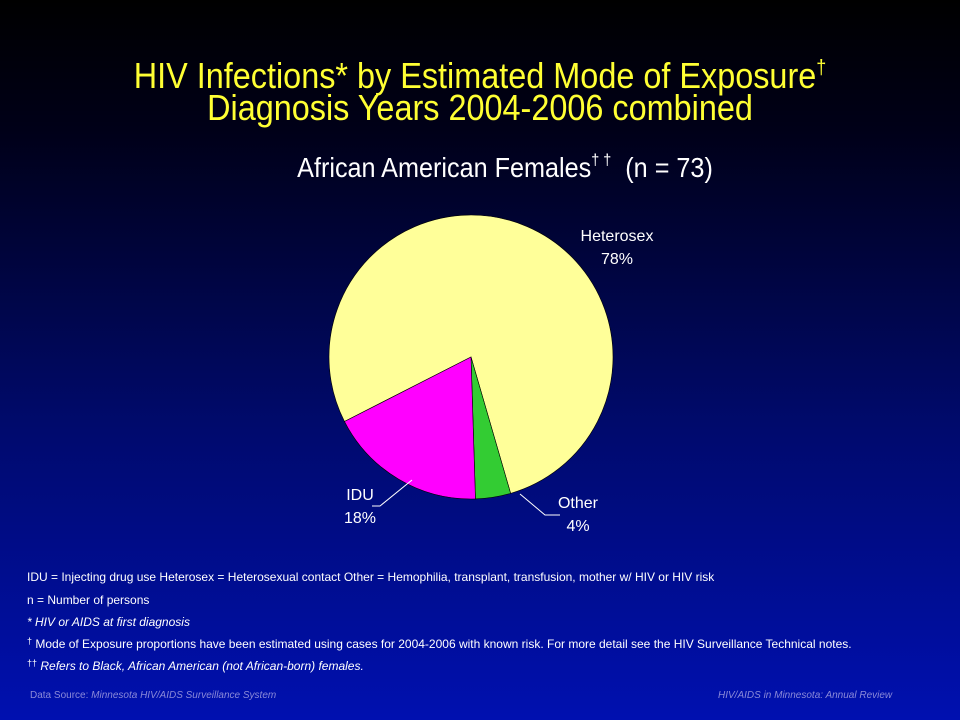 The width and height of the screenshot is (960, 720). I want to click on note-dagger-mark: †, so click(30, 641).